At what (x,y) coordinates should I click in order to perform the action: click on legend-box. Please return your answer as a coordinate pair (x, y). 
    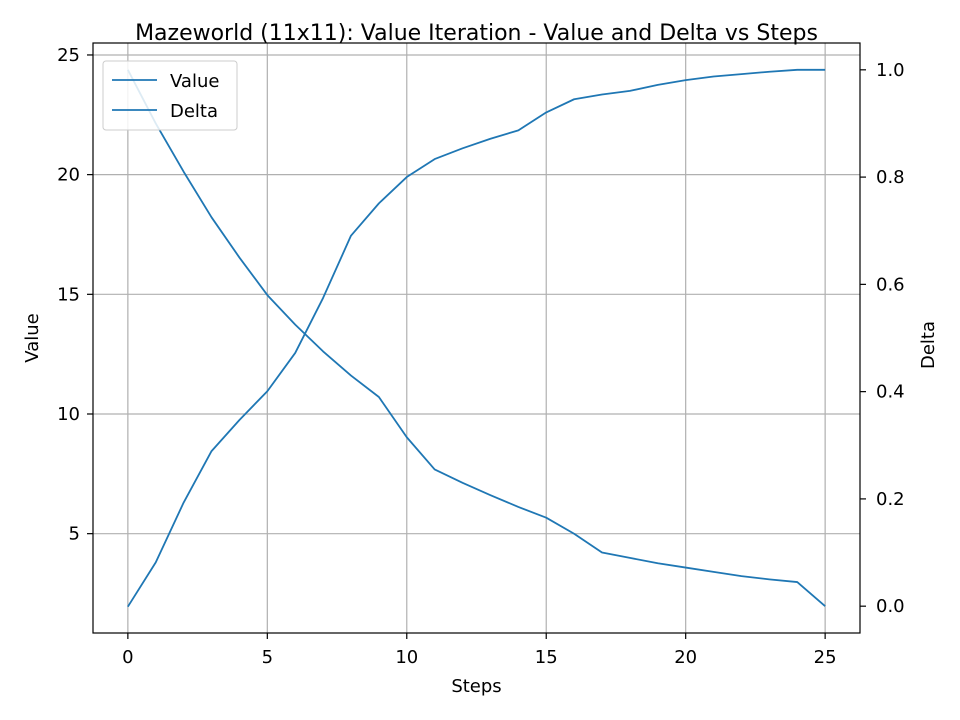
    Looking at the image, I should click on (170, 95).